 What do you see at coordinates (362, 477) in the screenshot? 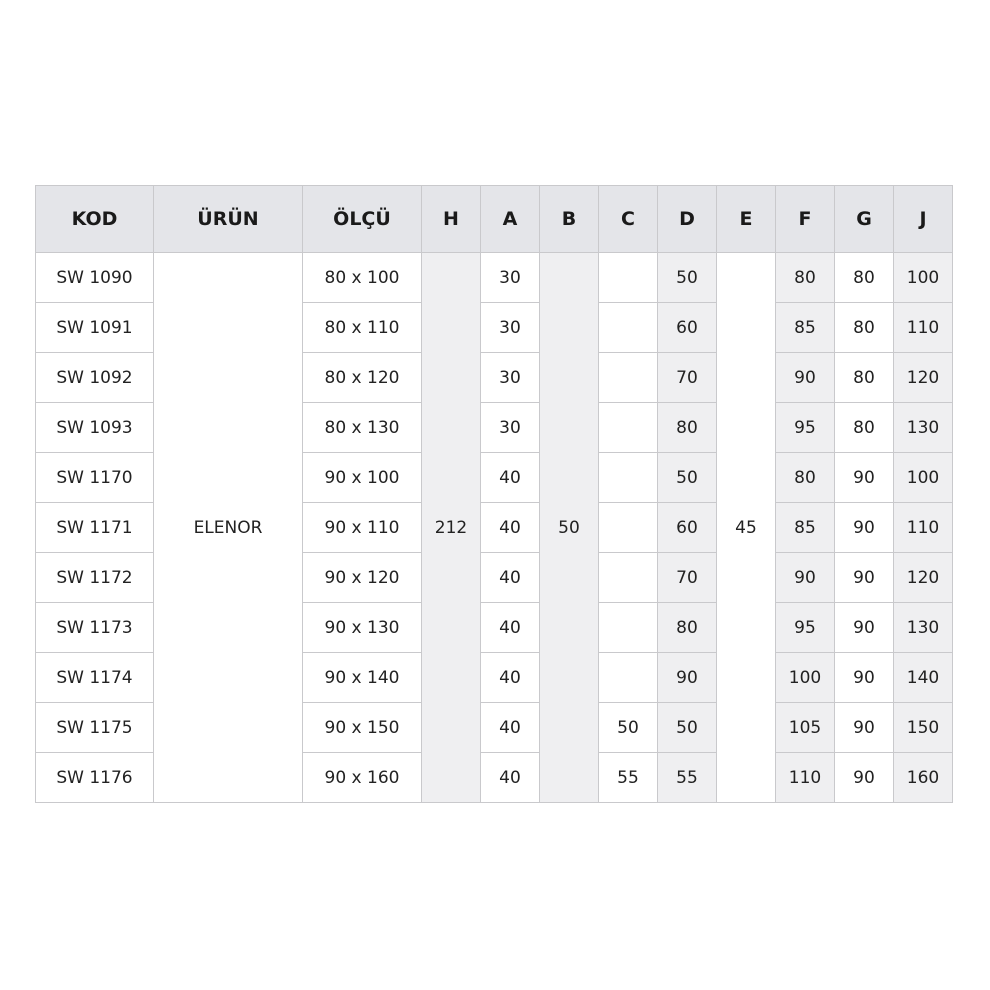
I see `table-cell: 90 x 100` at bounding box center [362, 477].